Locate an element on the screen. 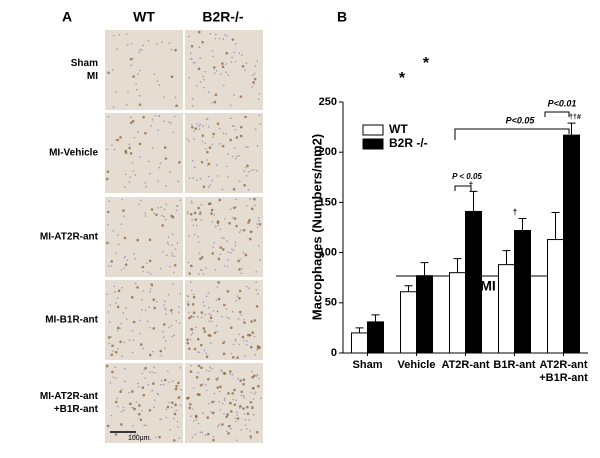 This screenshot has height=458, width=600. bar is located at coordinates (555, 296).